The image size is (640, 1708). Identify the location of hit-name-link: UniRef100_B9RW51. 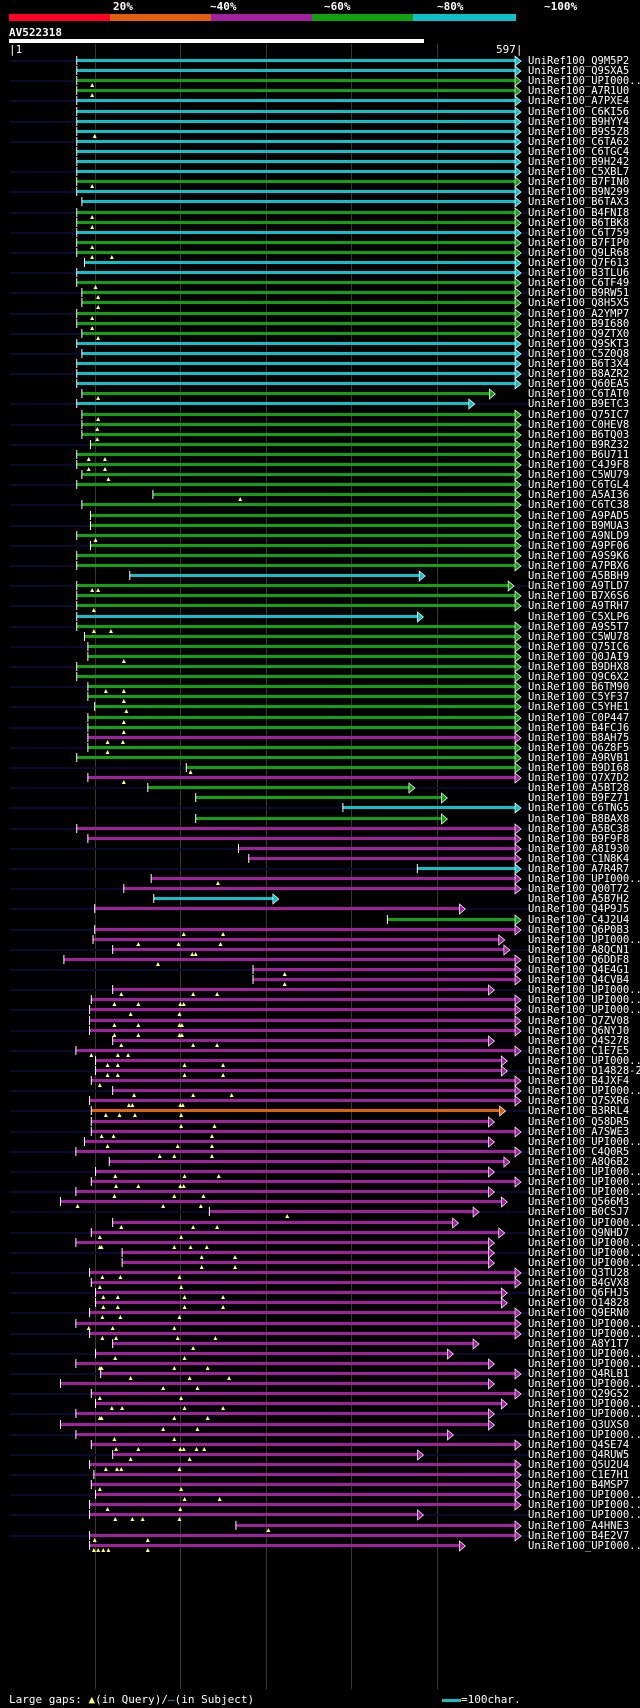
(579, 293).